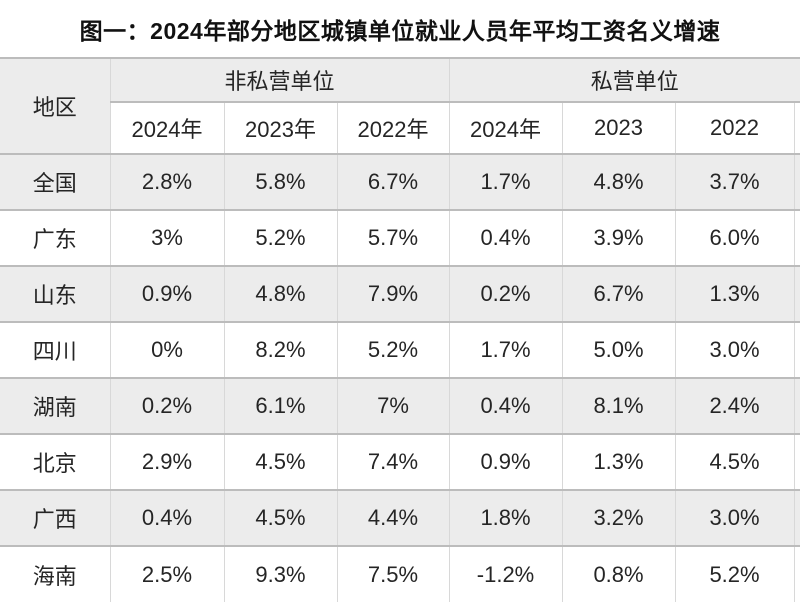 This screenshot has width=800, height=602. I want to click on value-cell: 4.4%, so click(393, 517).